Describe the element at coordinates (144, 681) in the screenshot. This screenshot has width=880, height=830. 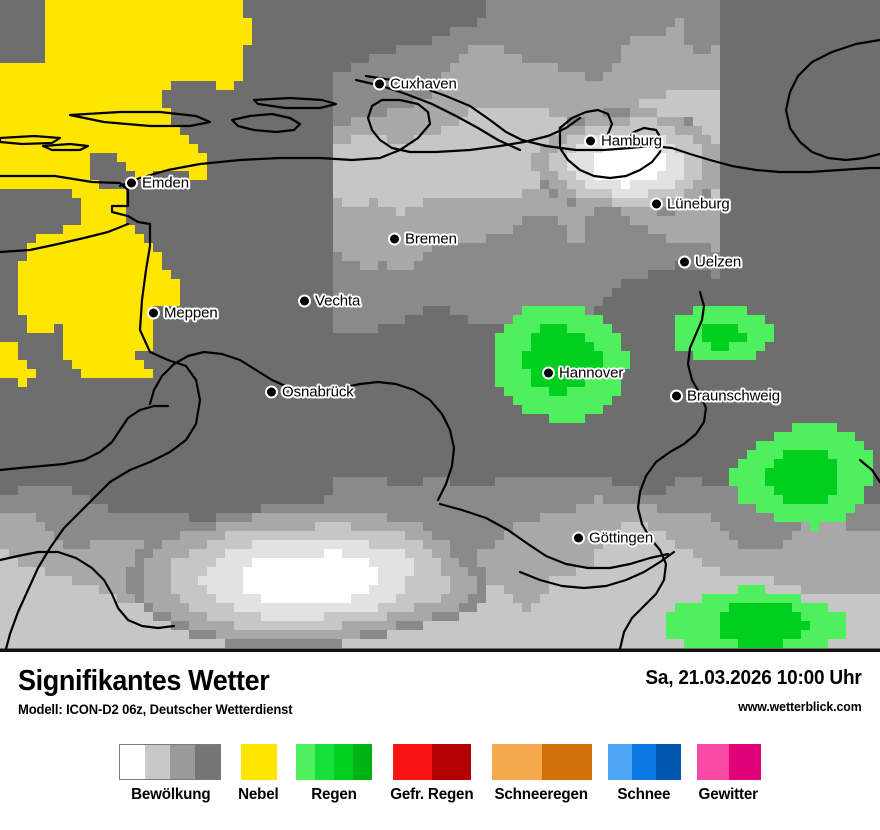
I see `page-title: Signifikantes Wetter` at that location.